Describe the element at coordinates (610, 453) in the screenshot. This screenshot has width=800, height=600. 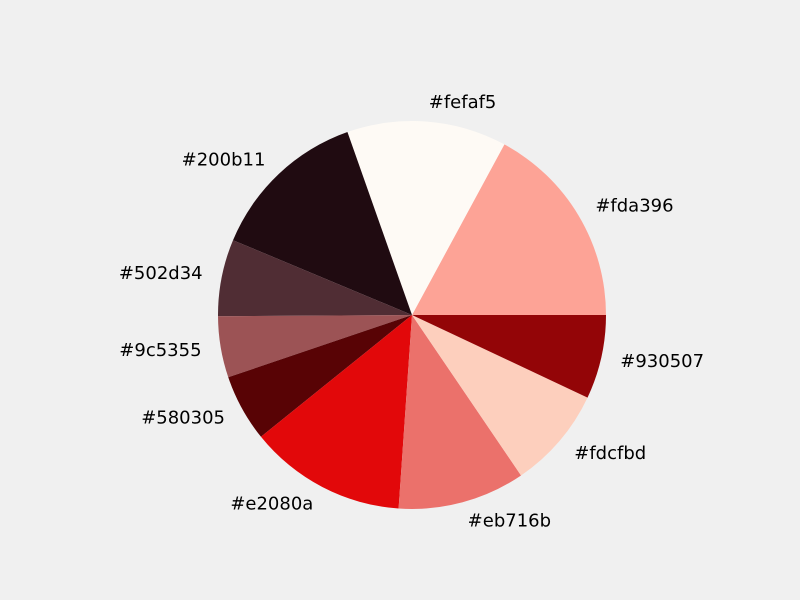
I see `pie-slice-label-8: #fdcfbd` at that location.